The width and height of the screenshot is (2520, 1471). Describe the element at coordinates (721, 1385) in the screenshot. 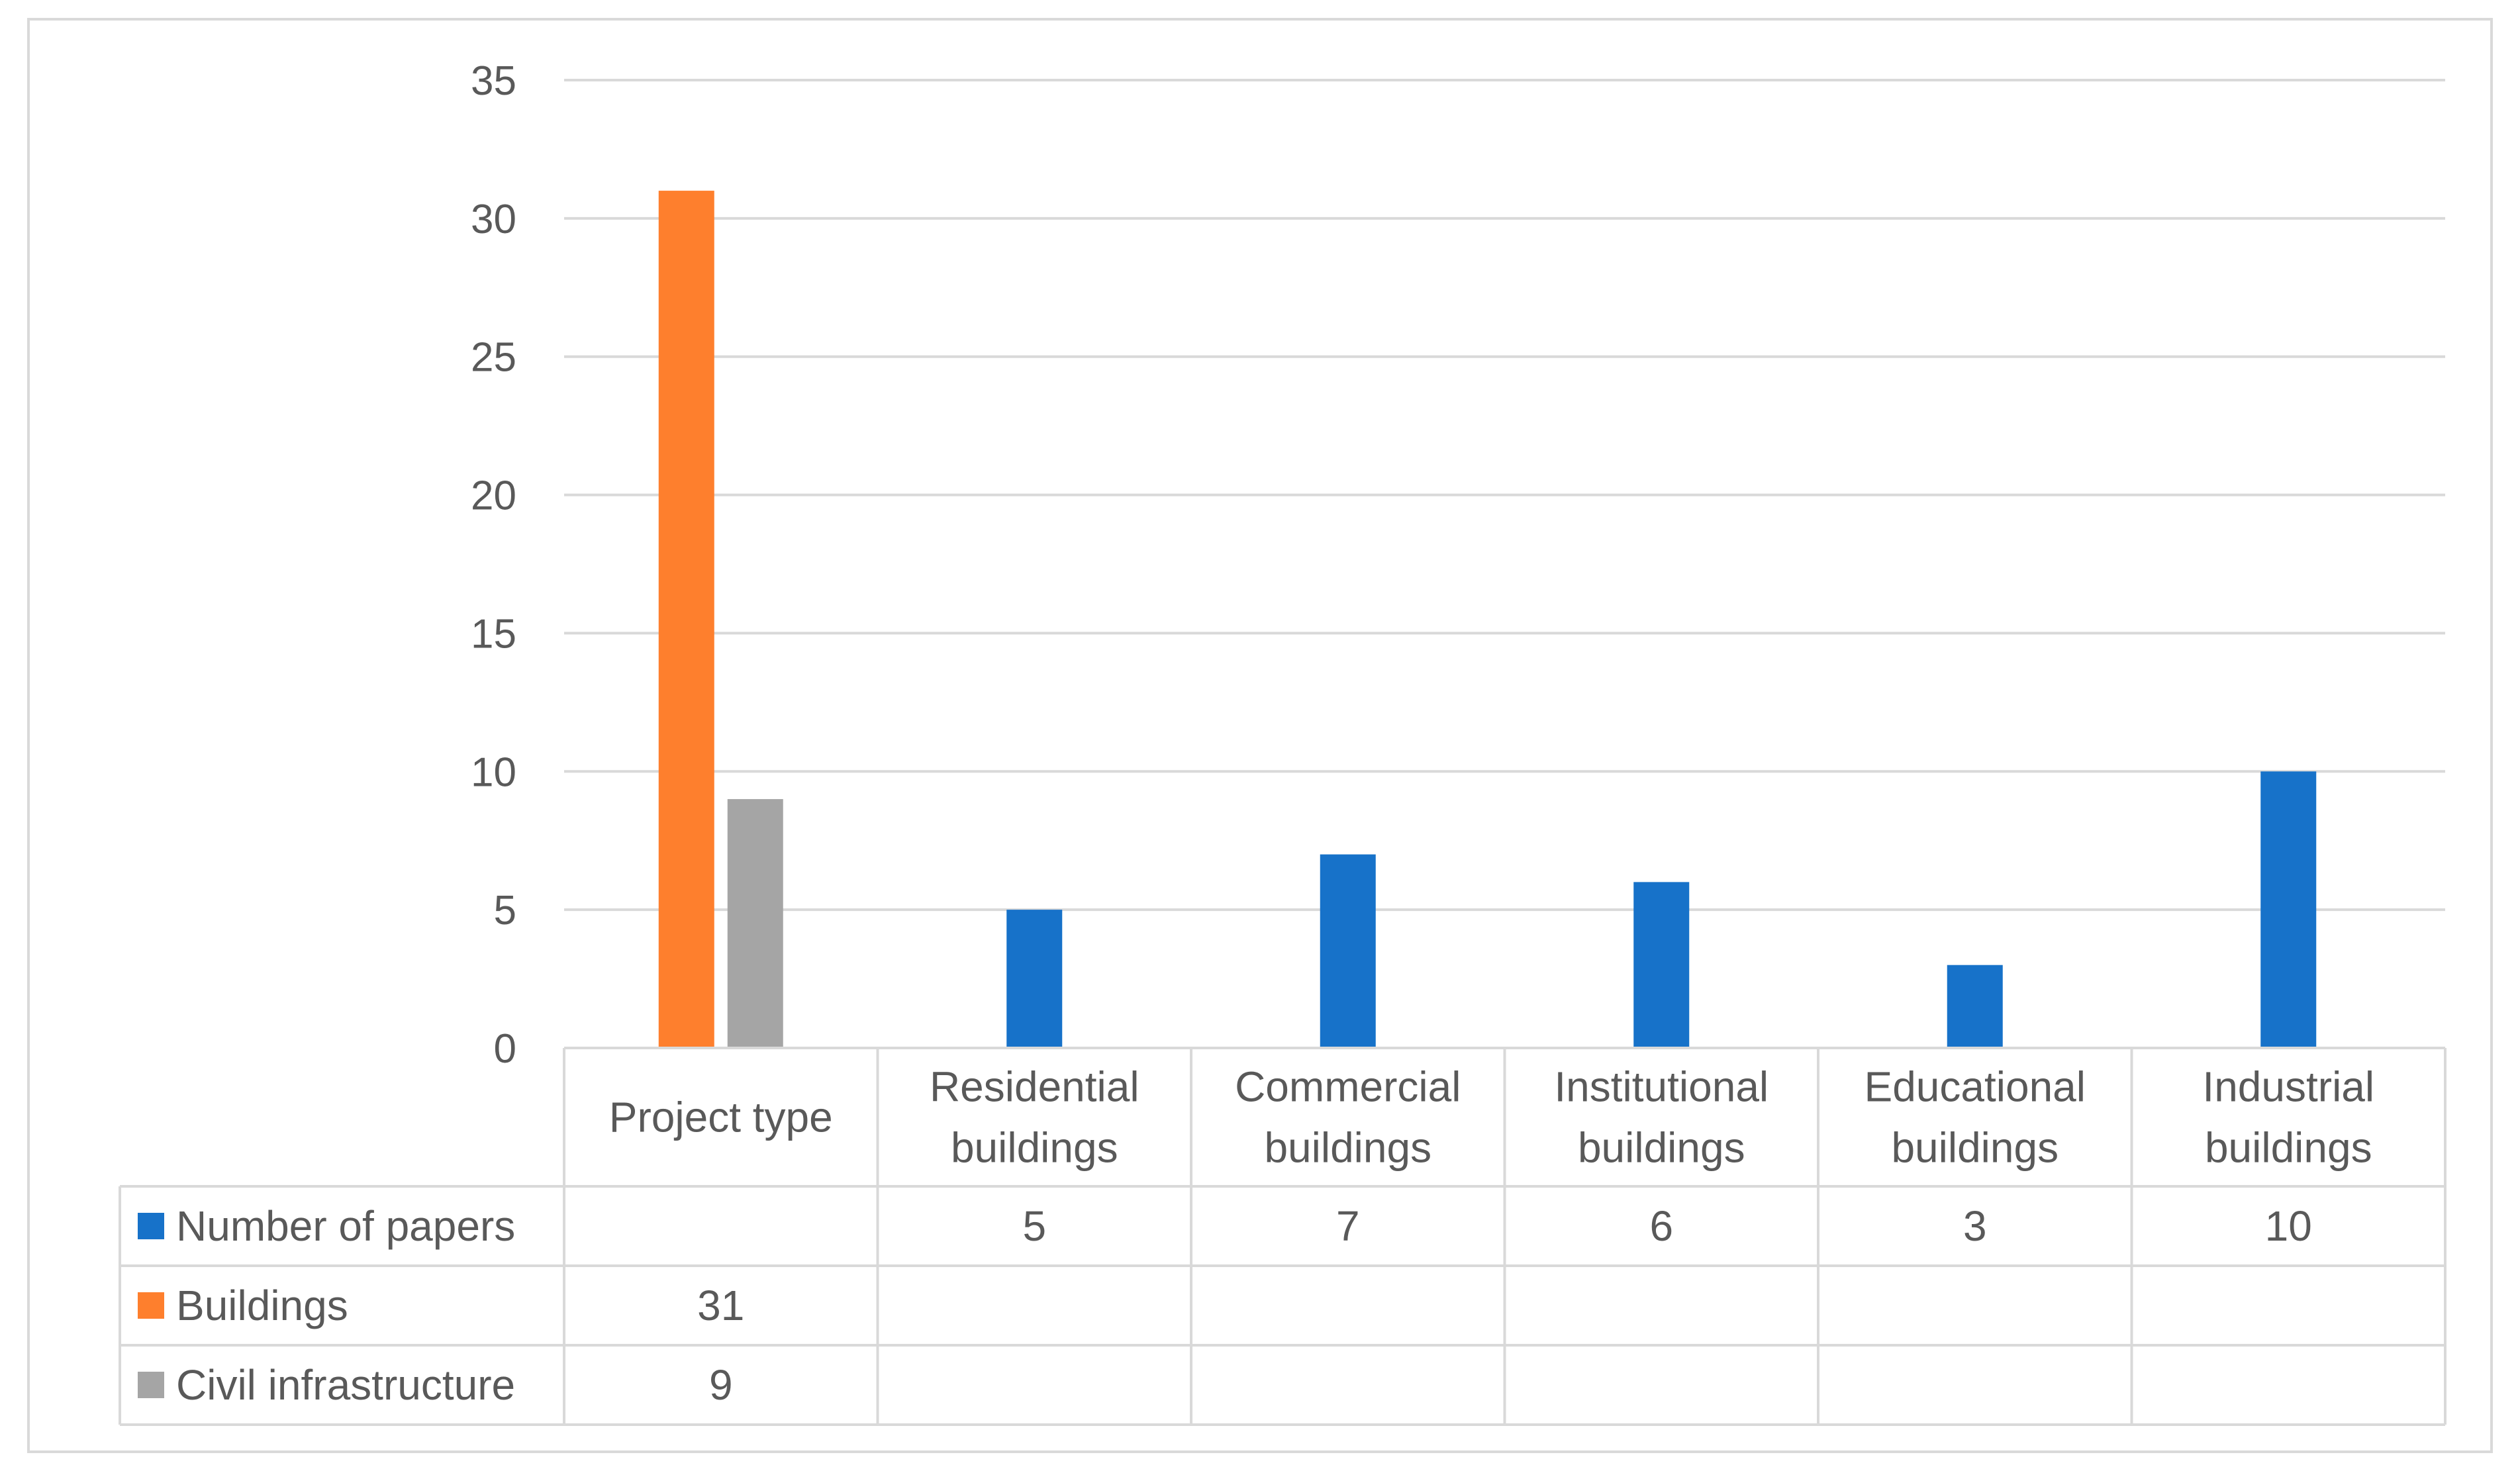

I see `data-table-value: 9` at that location.